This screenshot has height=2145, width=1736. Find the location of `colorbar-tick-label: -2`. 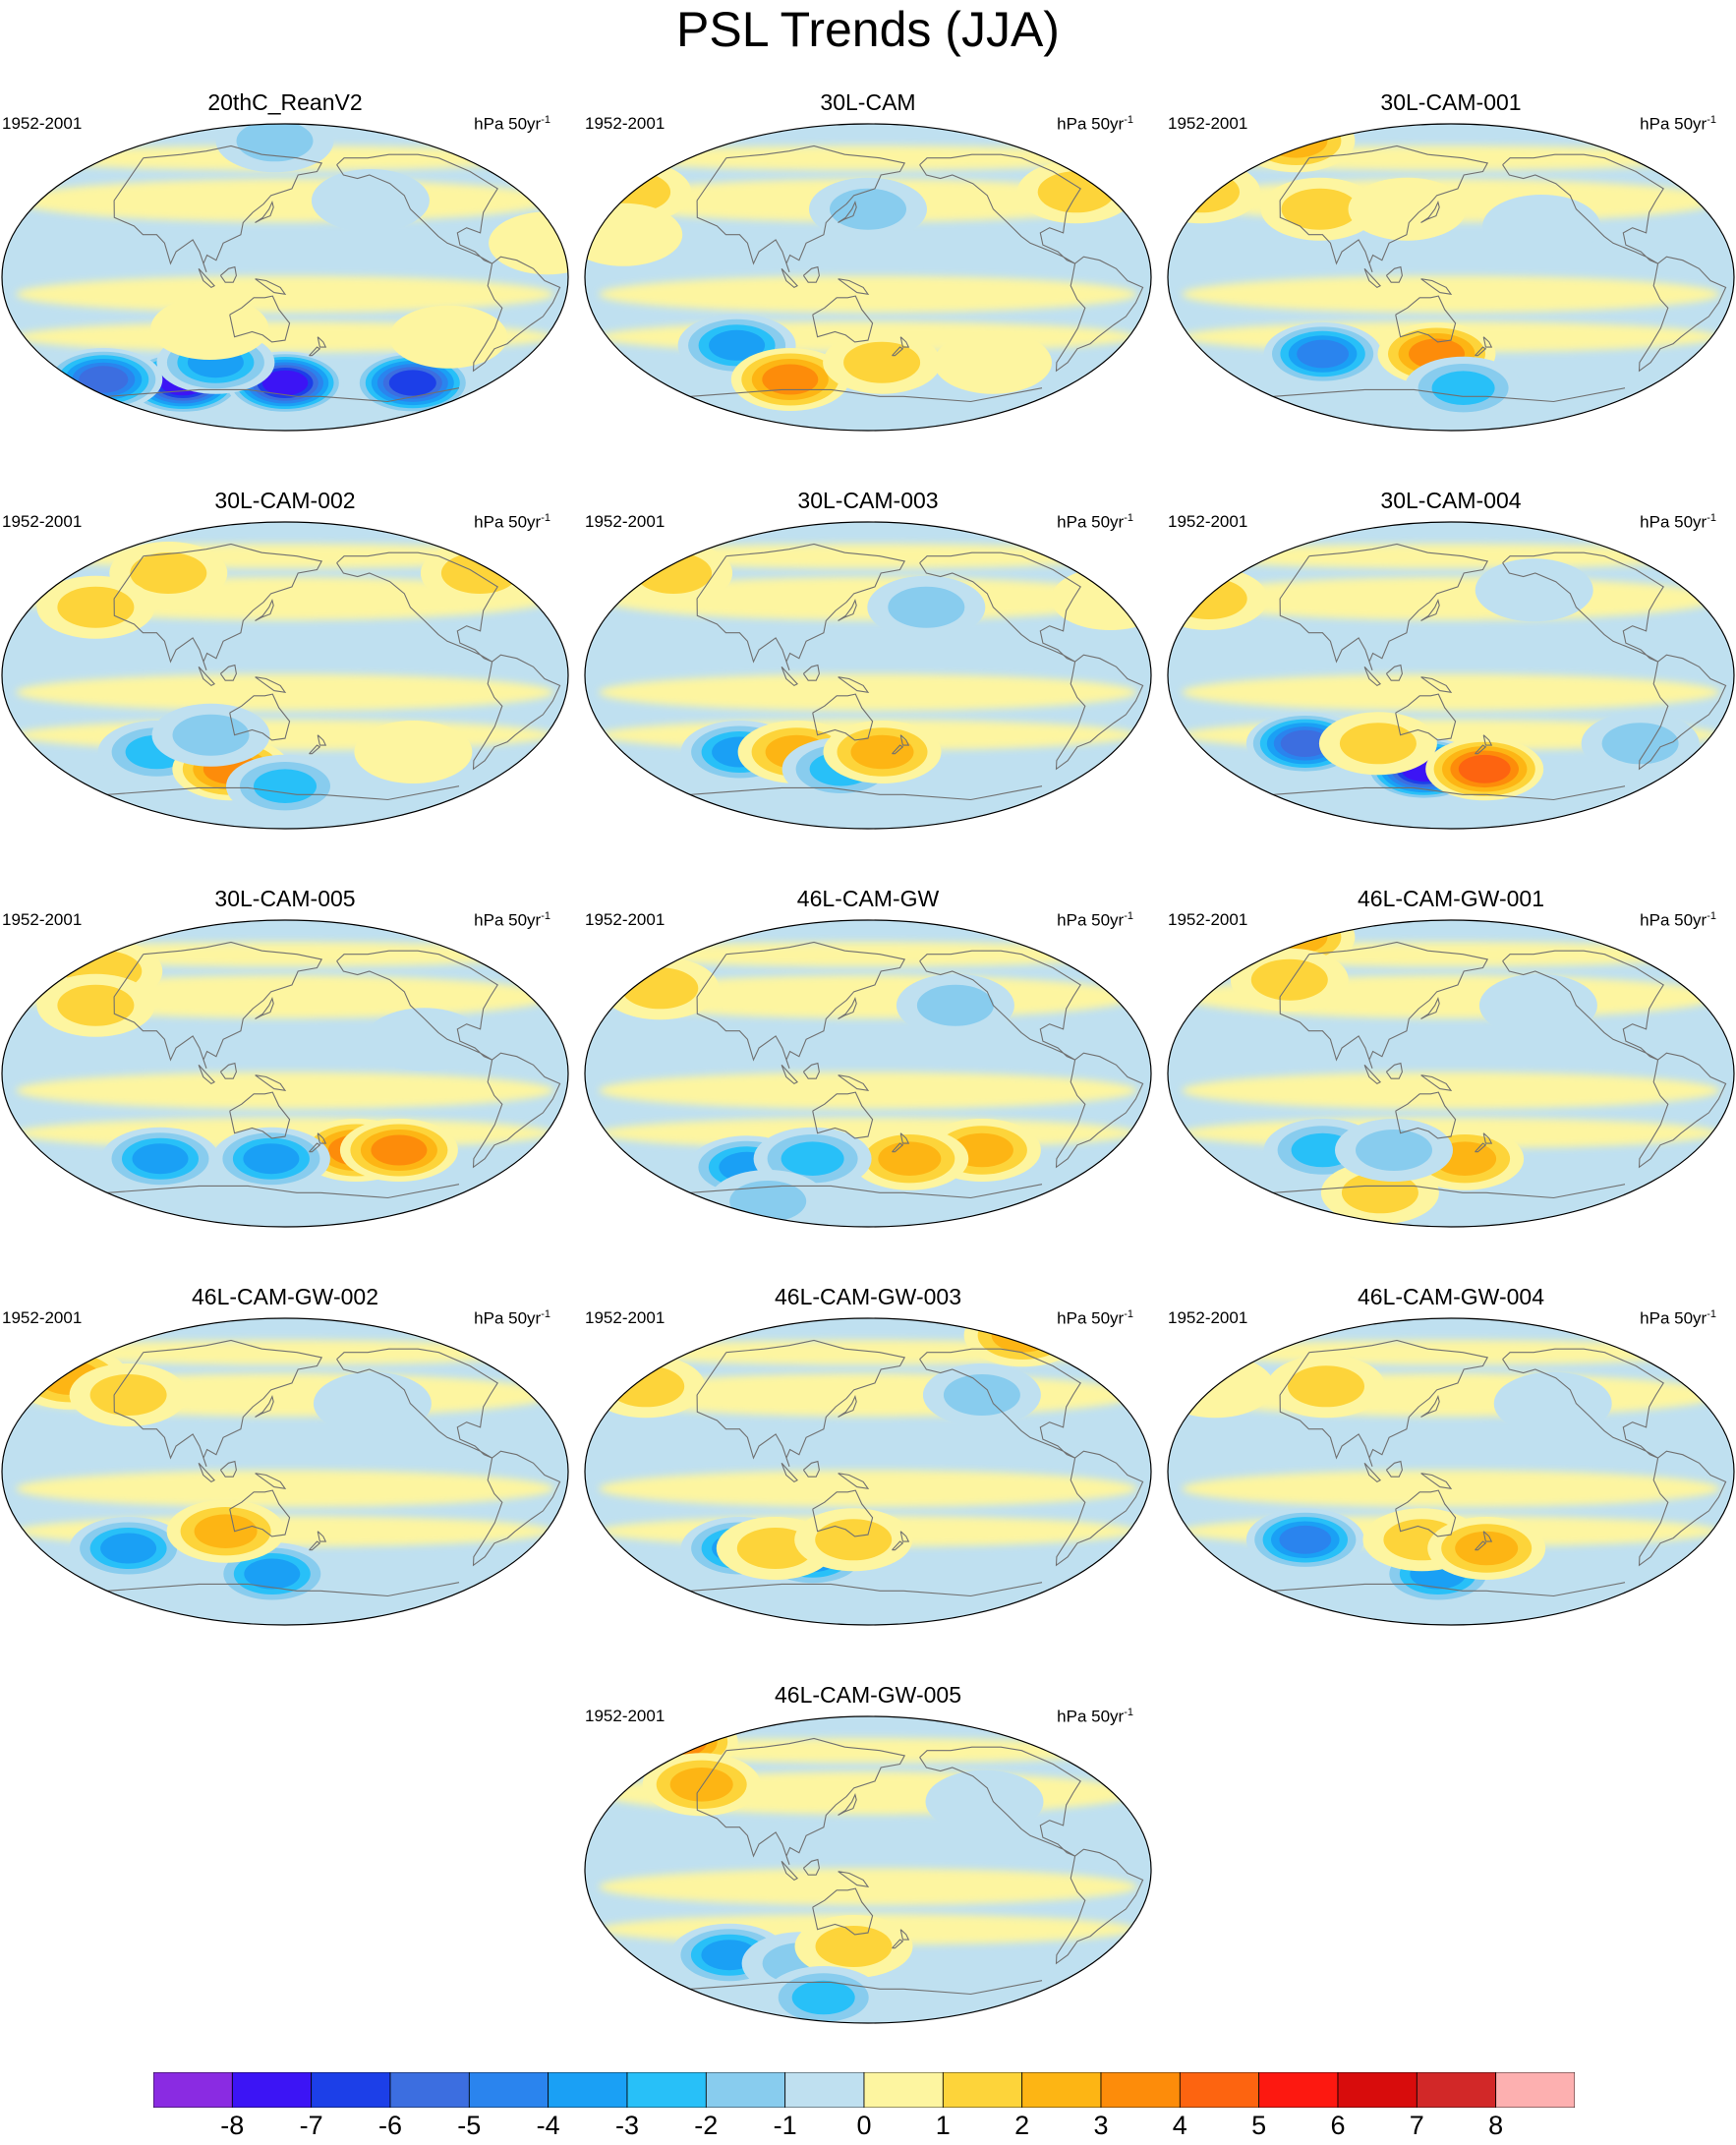

colorbar-tick-label: -2 is located at coordinates (706, 2126).